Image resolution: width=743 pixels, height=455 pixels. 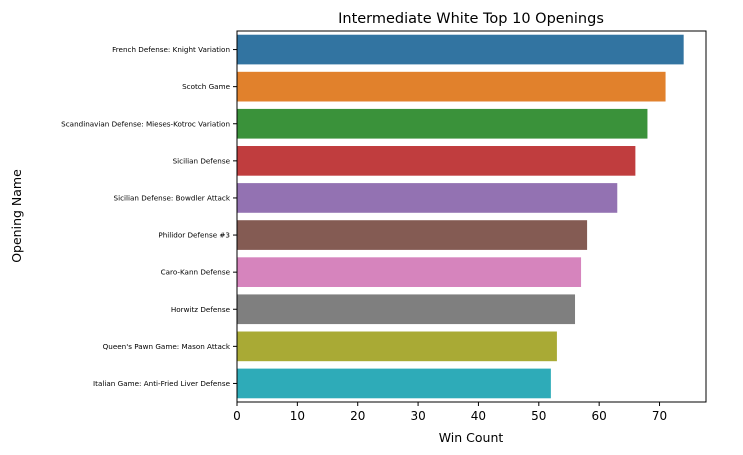 What do you see at coordinates (167, 346) in the screenshot?
I see `y-tick-label: Queen's Pawn Game: Mason Attack` at bounding box center [167, 346].